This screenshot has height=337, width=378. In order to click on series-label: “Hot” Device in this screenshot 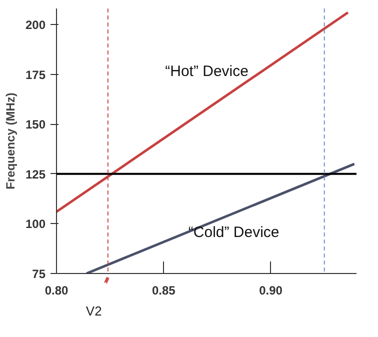, I will do `click(206, 71)`.